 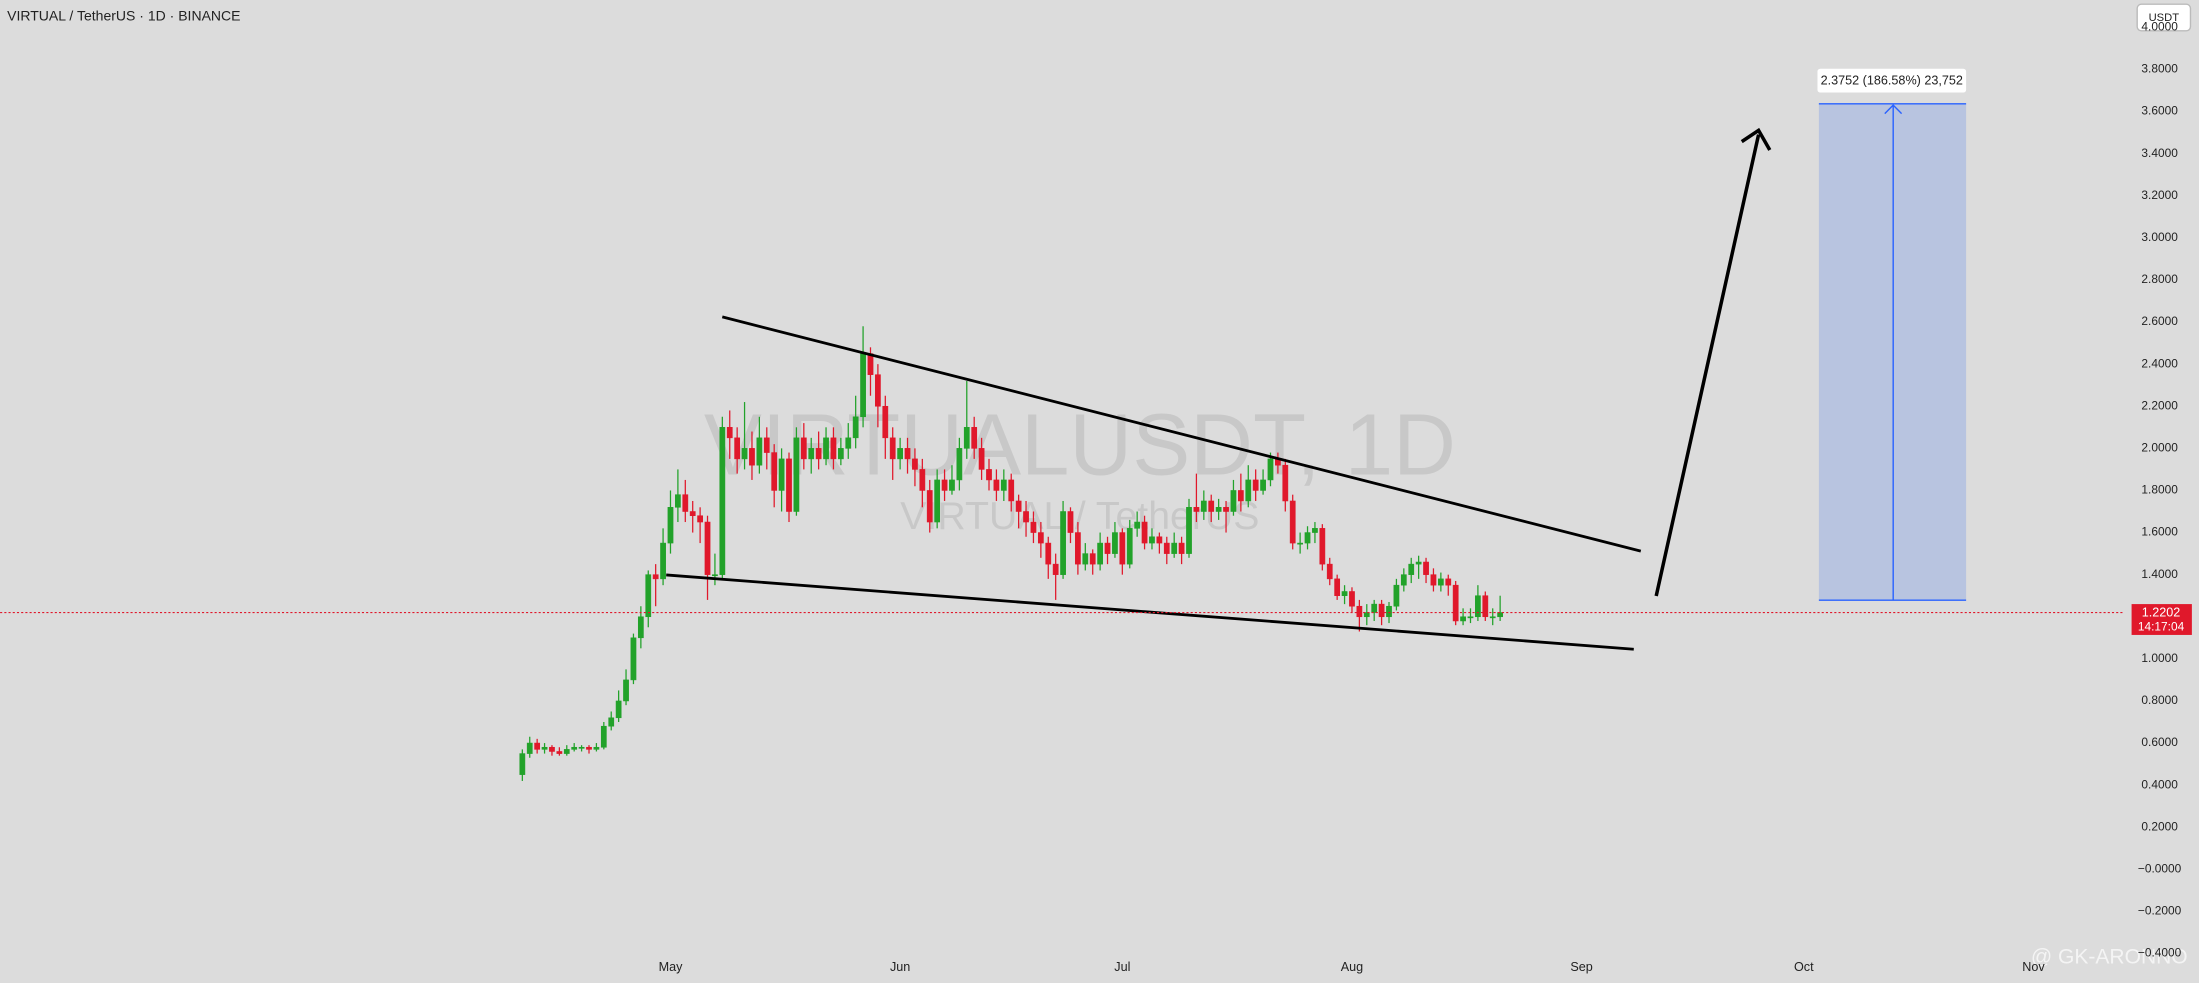 What do you see at coordinates (2161, 626) in the screenshot?
I see `countdown-label: 14:17:04` at bounding box center [2161, 626].